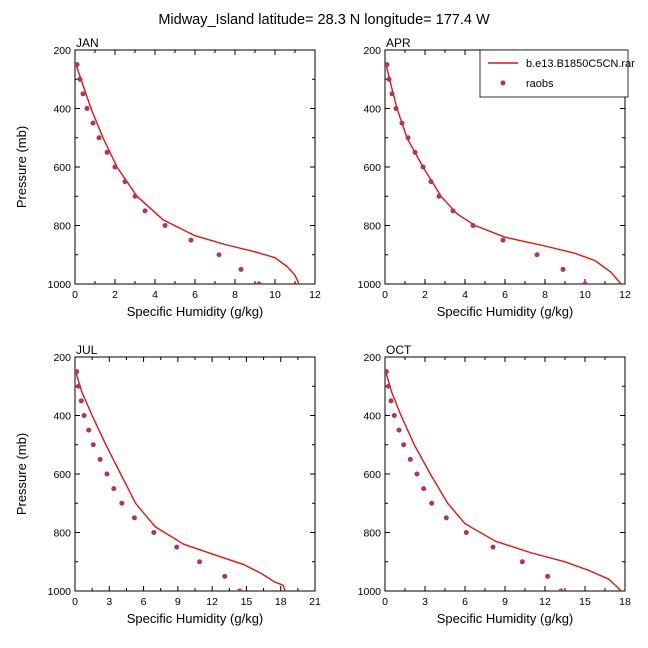 This screenshot has width=648, height=648. Describe the element at coordinates (155, 295) in the screenshot. I see `x-tick-label: 4` at that location.